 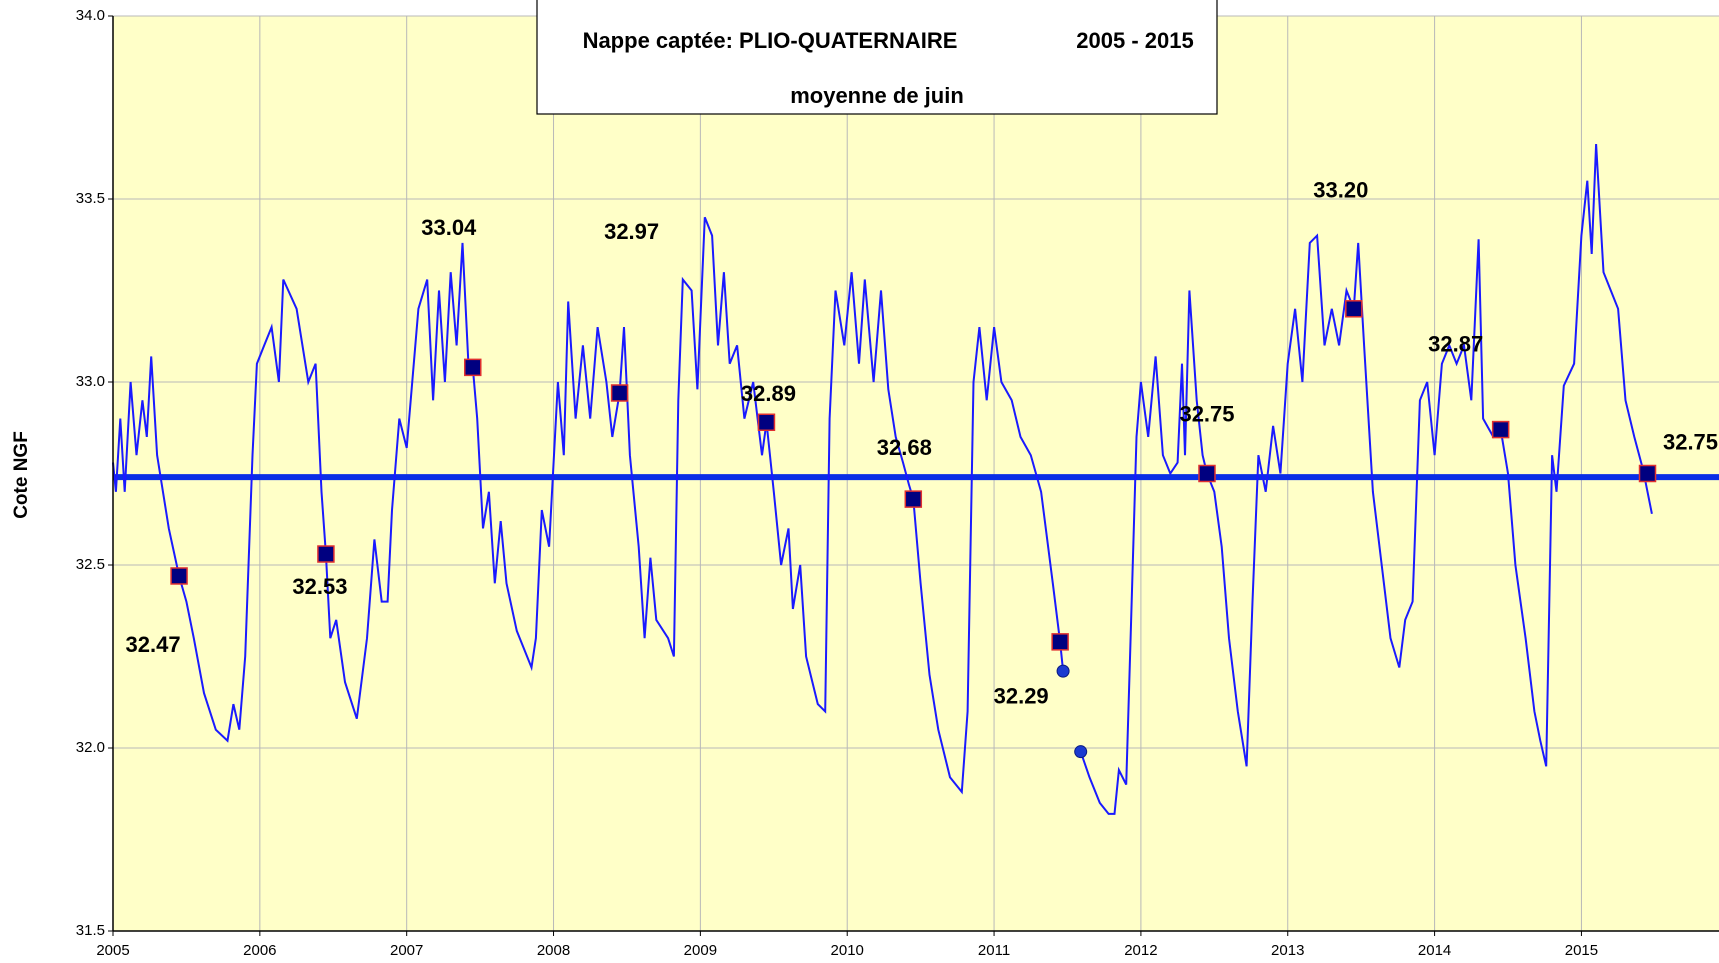 What do you see at coordinates (259, 950) in the screenshot?
I see `x-tick-label: 2006` at bounding box center [259, 950].